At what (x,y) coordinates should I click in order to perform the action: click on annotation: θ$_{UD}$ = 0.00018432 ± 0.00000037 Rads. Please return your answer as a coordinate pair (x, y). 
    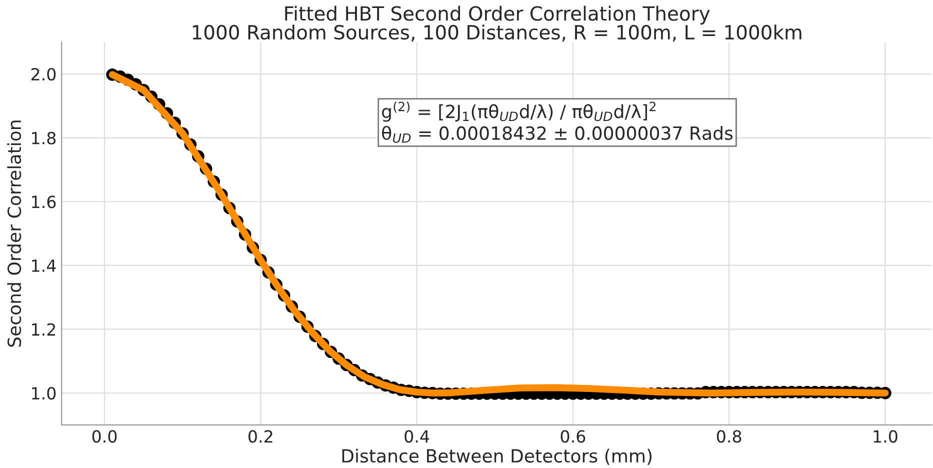
    Looking at the image, I should click on (557, 134).